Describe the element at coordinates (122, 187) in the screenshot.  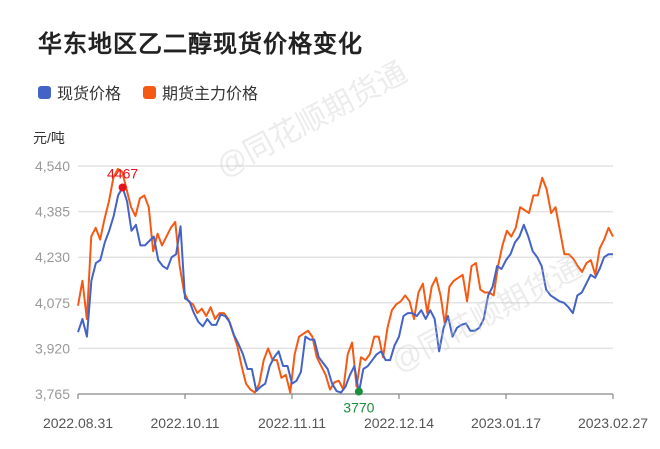
I see `max-point-marker` at that location.